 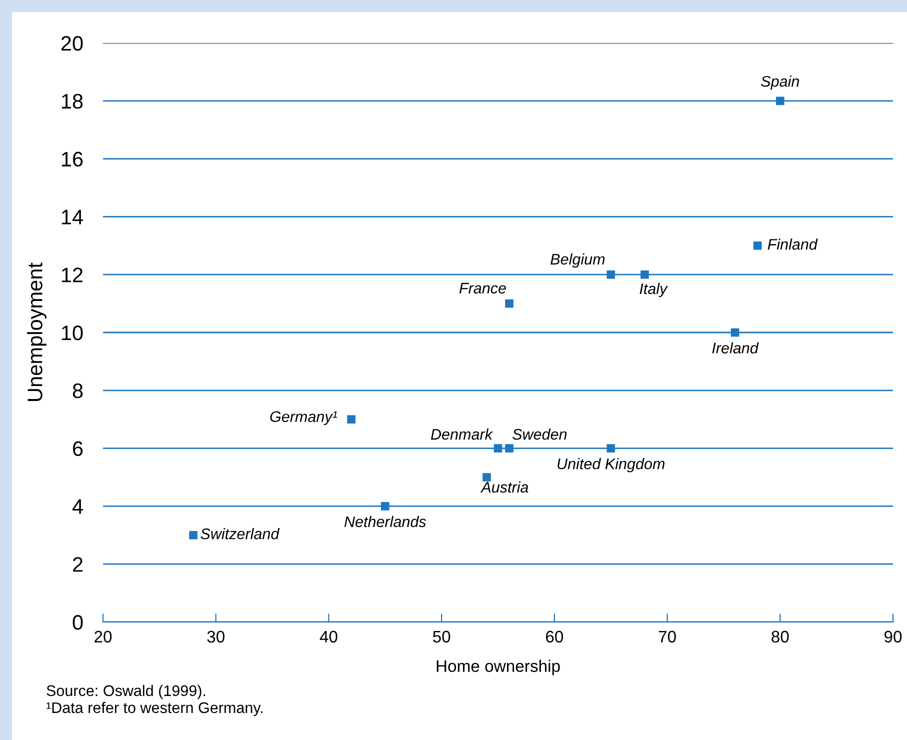 I want to click on text: ¹Data refer to western Germany., so click(x=154, y=709).